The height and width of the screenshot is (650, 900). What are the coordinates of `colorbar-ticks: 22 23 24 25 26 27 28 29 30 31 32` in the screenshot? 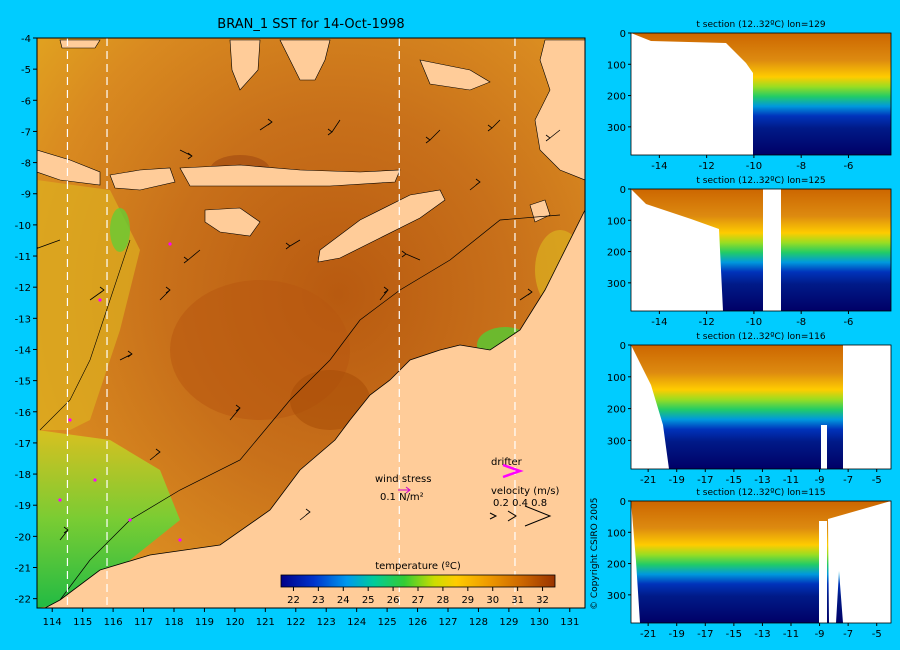 It's located at (418, 596).